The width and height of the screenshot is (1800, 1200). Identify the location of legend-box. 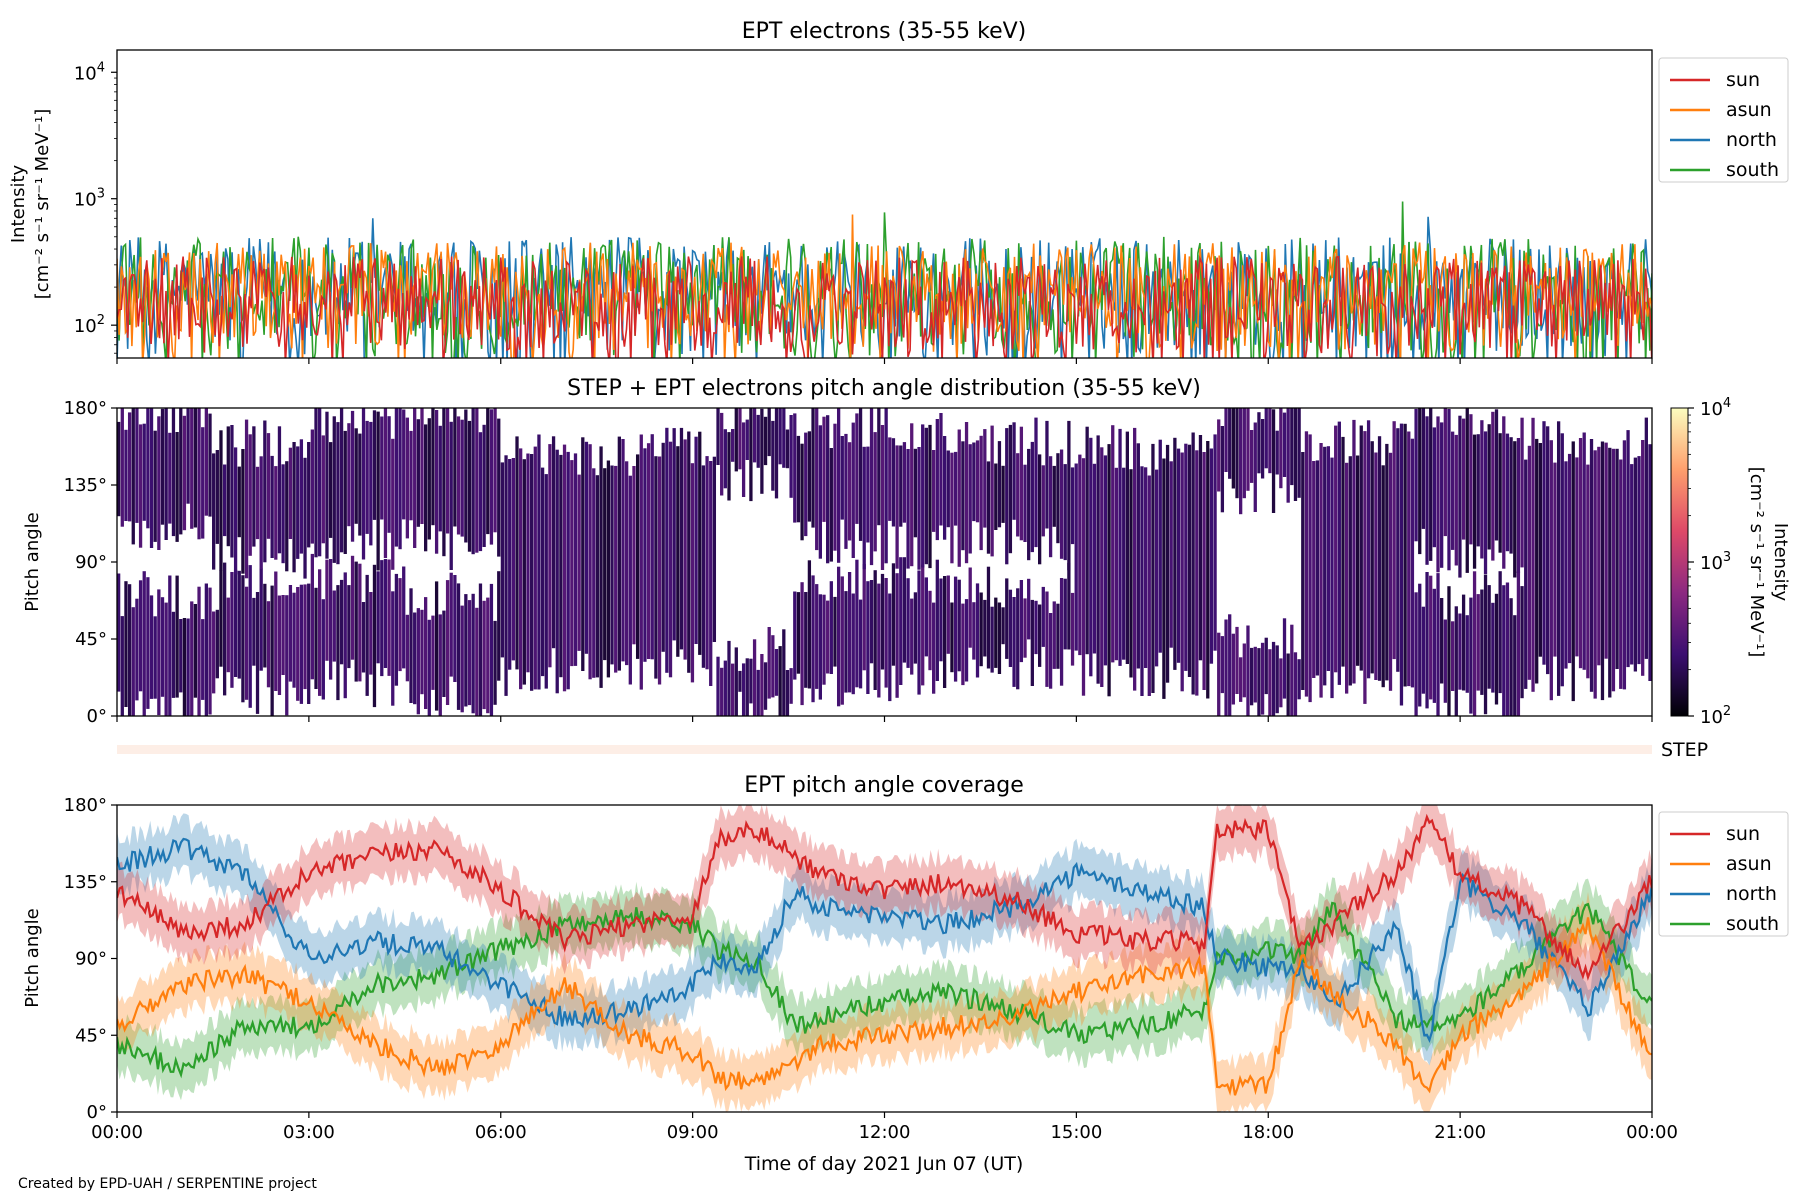
(1723, 874).